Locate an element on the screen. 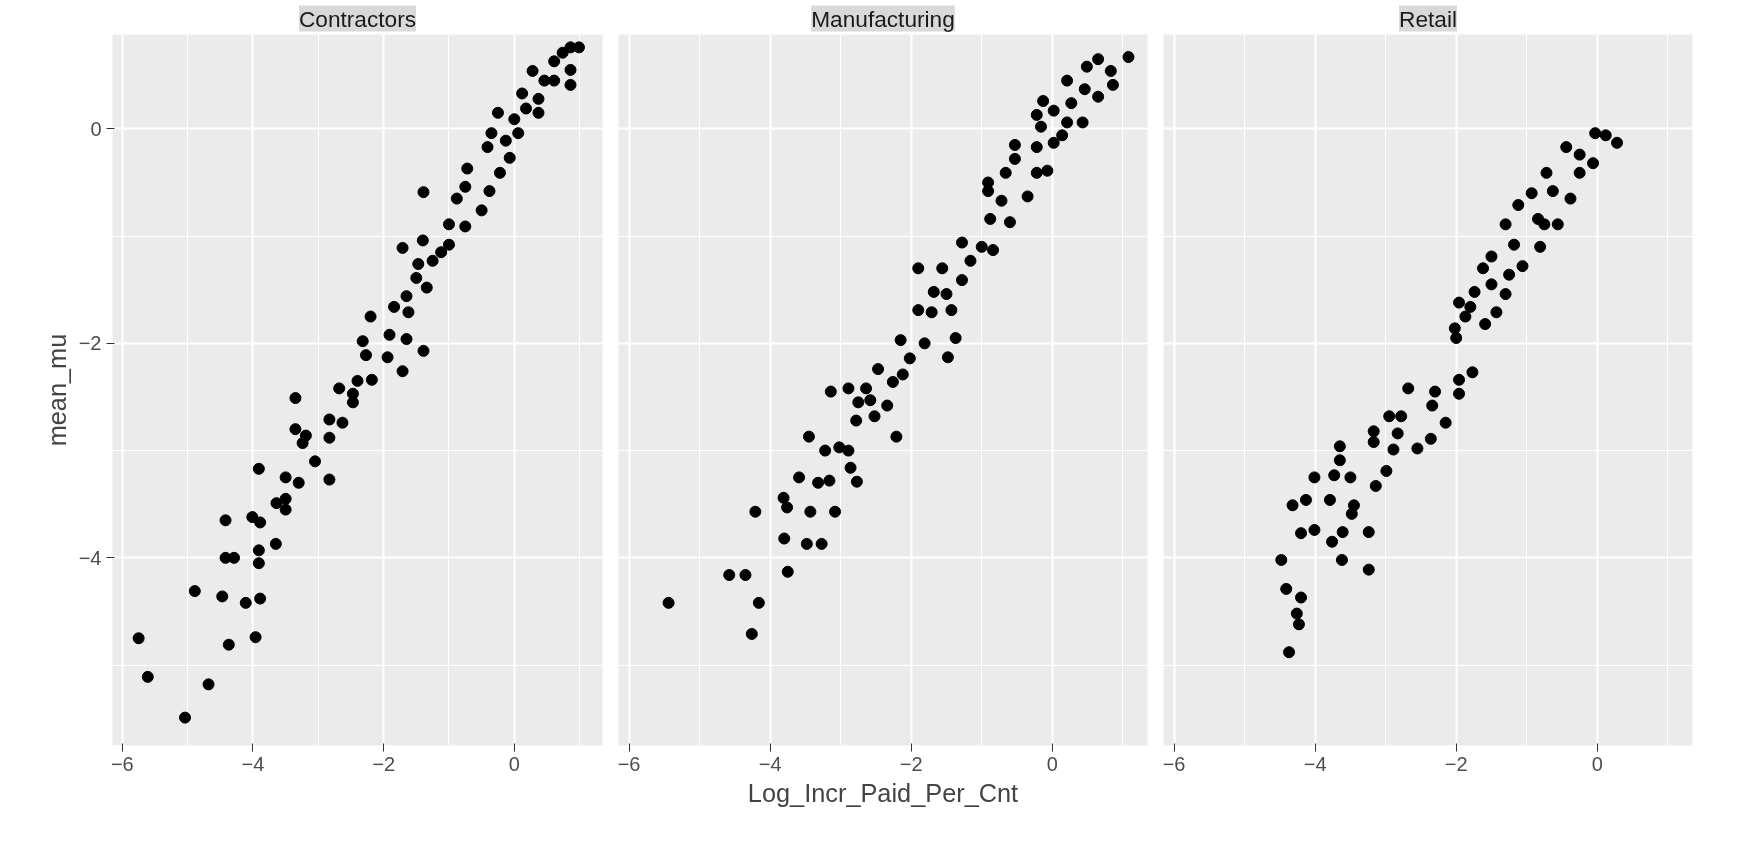  chart-title: Contractors is located at coordinates (357, 18).